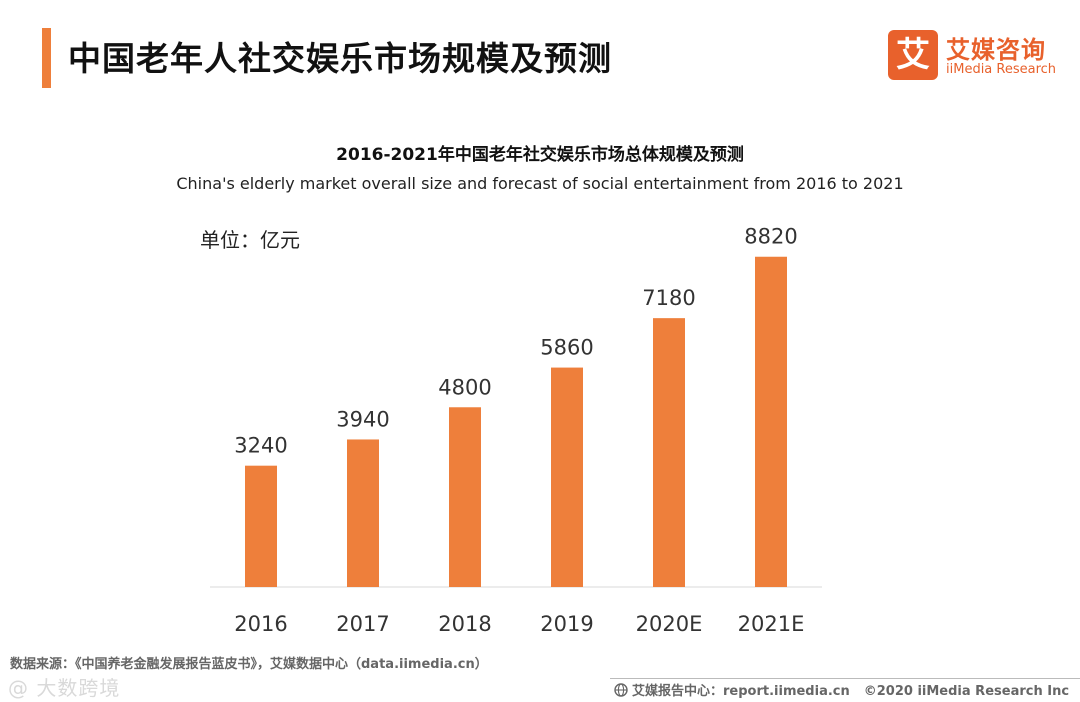  Describe the element at coordinates (567, 477) in the screenshot. I see `bar-2019` at that location.